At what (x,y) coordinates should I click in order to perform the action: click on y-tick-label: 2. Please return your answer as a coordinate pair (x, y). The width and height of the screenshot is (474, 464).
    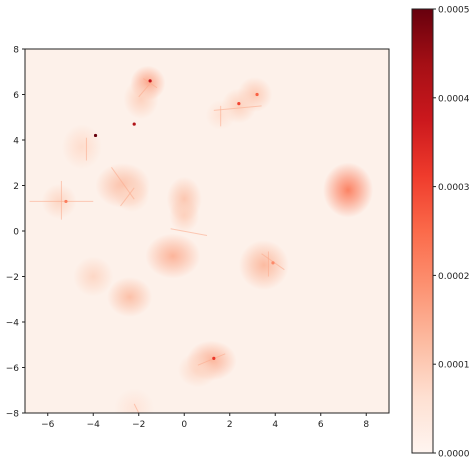
    Looking at the image, I should click on (16, 187).